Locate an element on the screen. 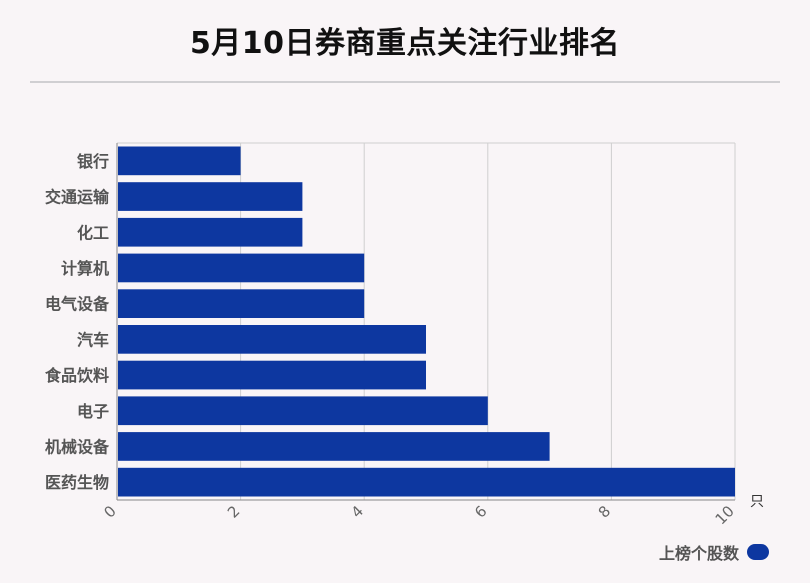 The height and width of the screenshot is (583, 810). x-tick-label: 0 is located at coordinates (109, 511).